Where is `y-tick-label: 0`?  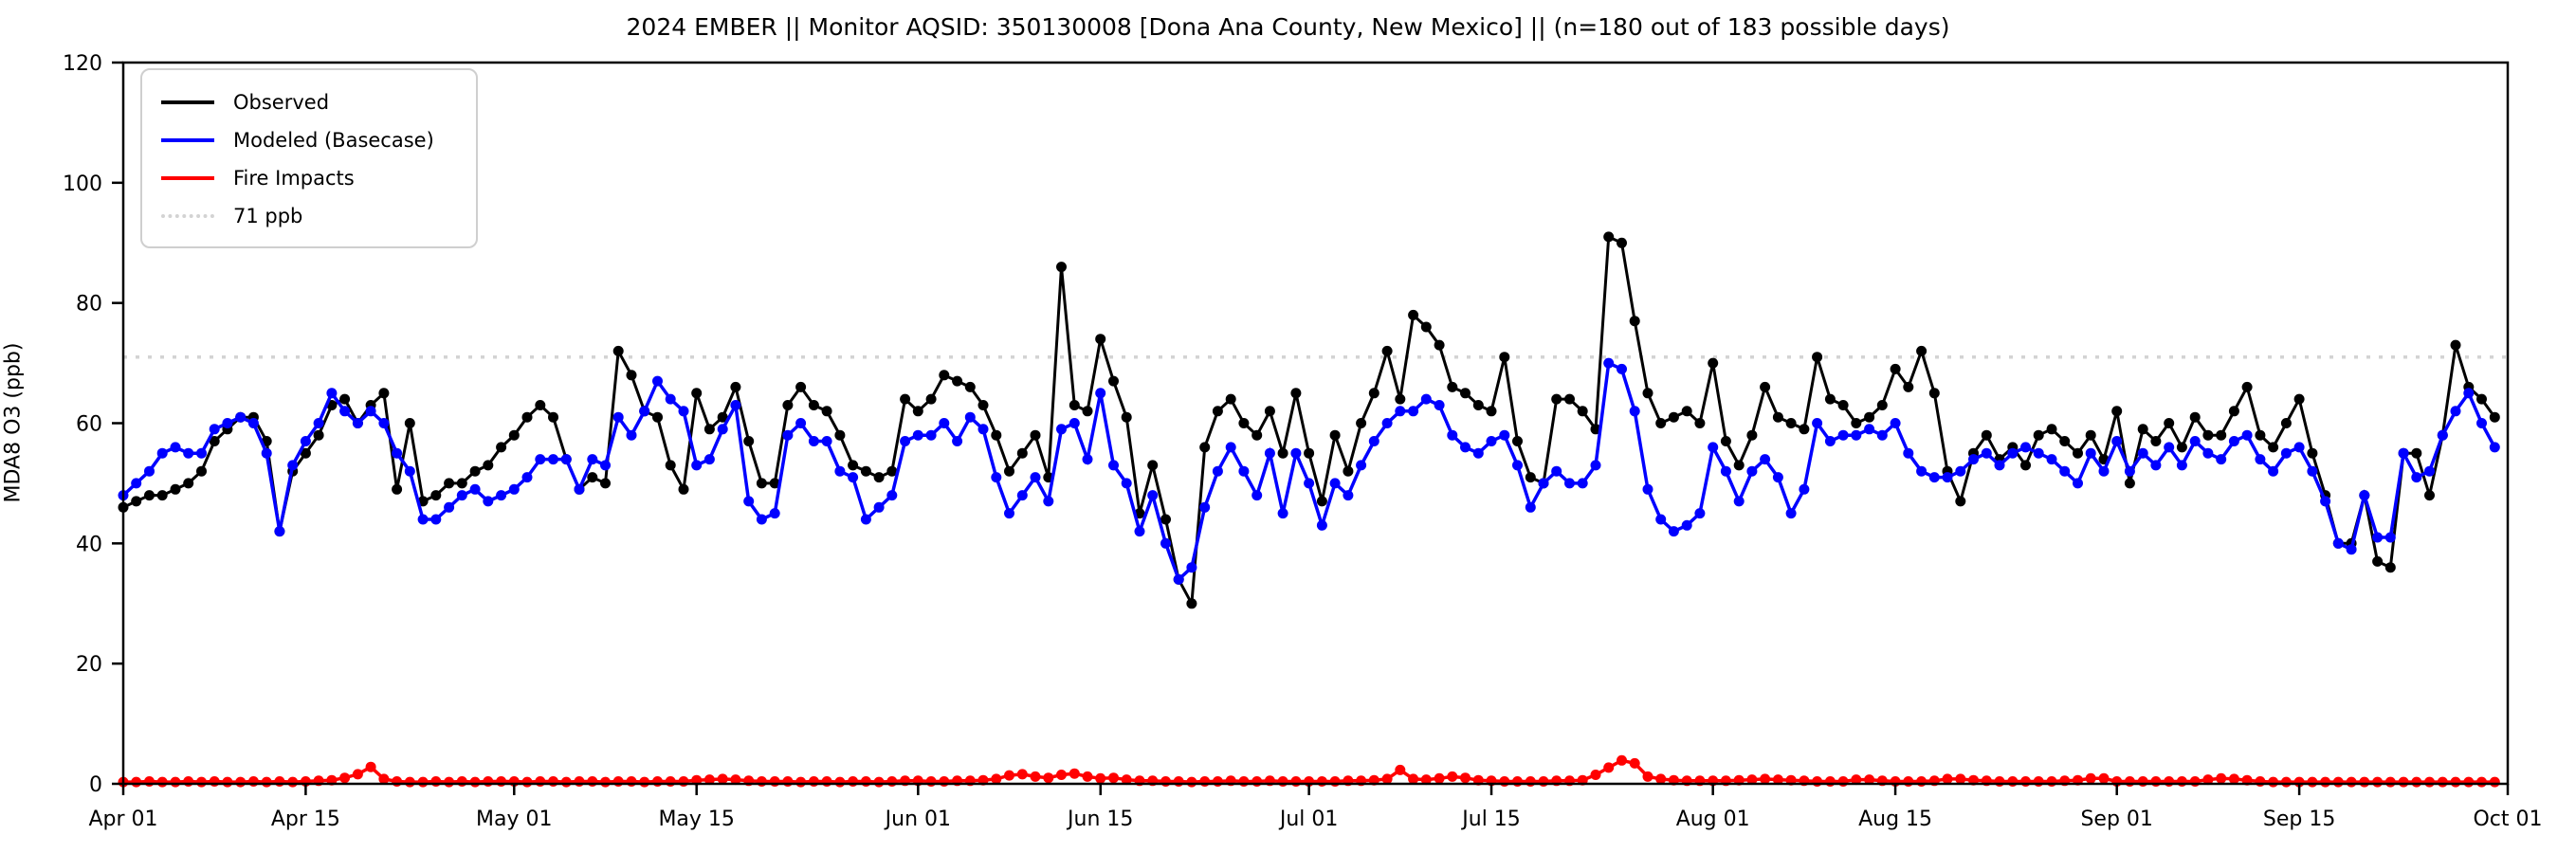
y-tick-label: 0 is located at coordinates (95, 785).